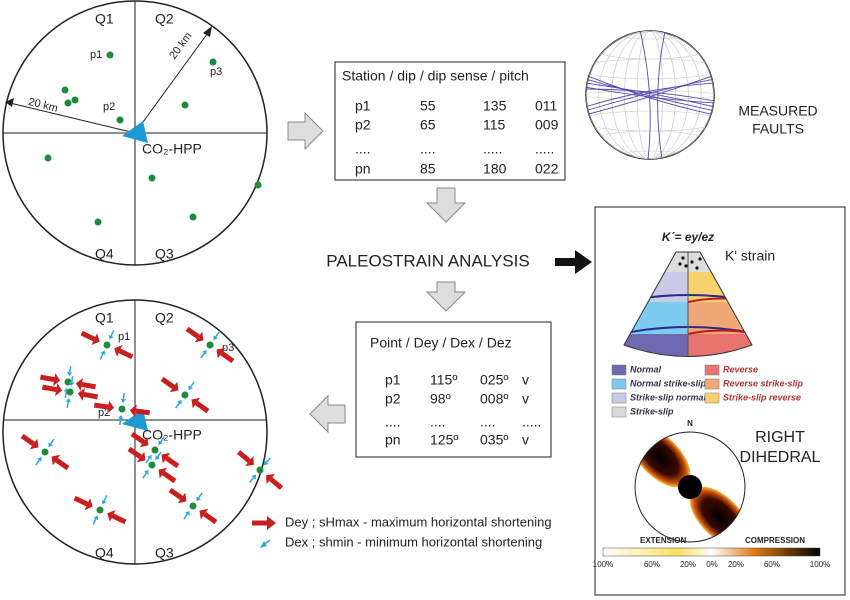  I want to click on stereonet-grid, so click(650, 95).